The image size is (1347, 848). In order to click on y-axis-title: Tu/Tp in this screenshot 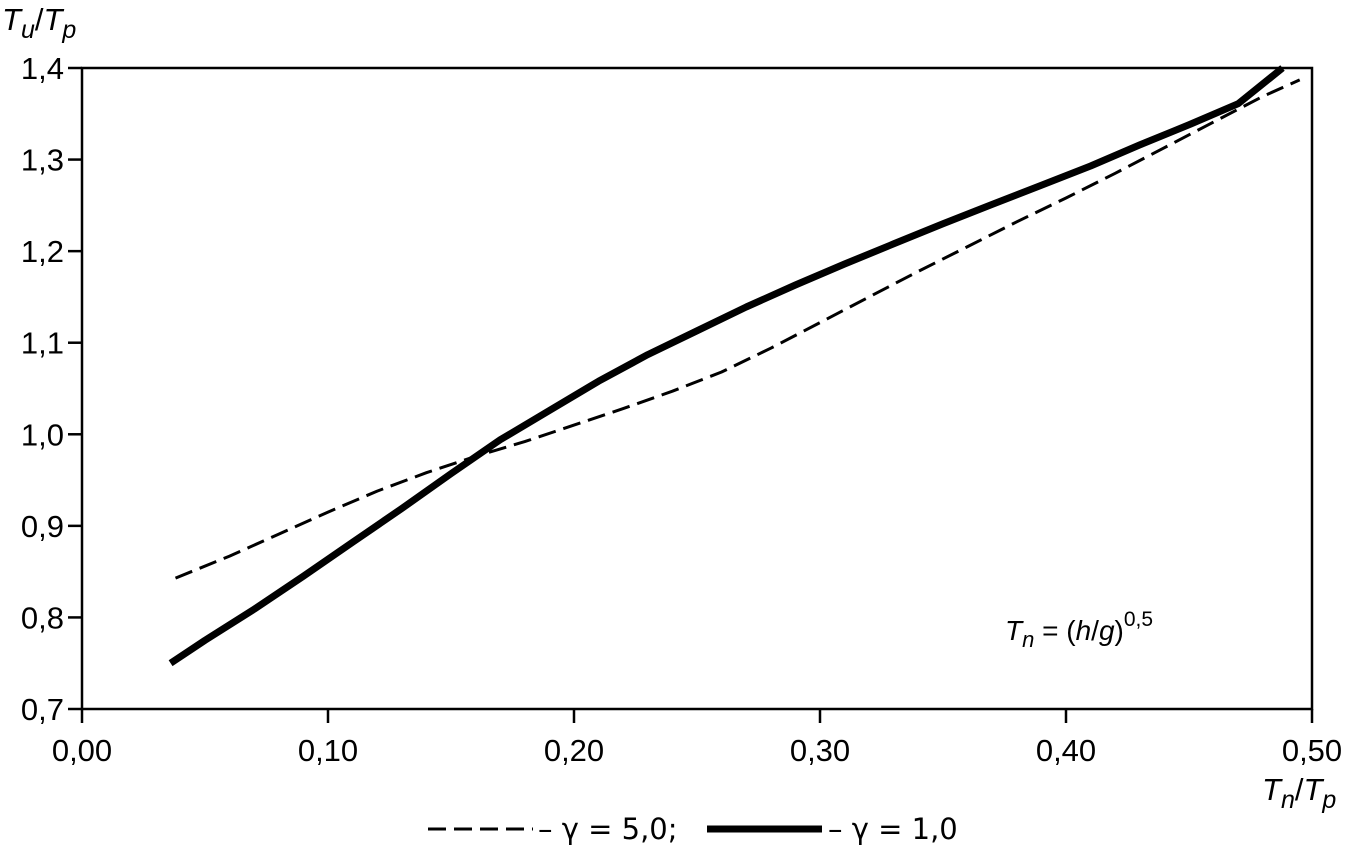, I will do `click(39, 23)`.